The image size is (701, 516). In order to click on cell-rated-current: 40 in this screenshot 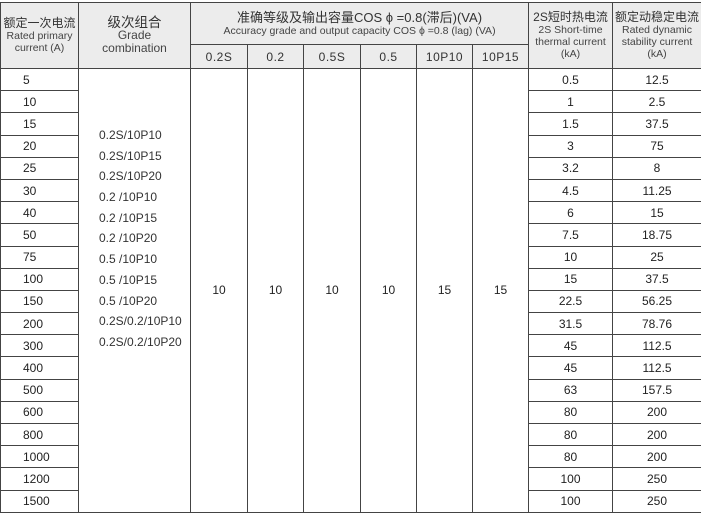, I will do `click(40, 213)`.